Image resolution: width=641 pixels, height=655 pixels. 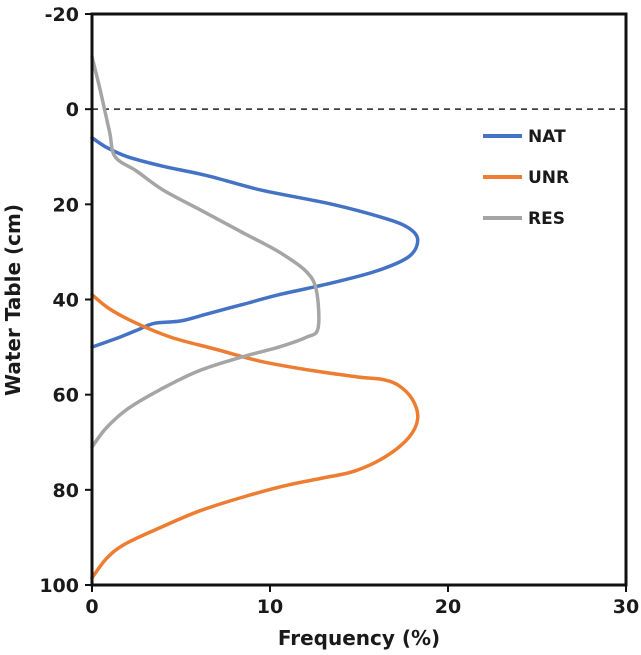 I want to click on y-tick-label: 0, so click(x=72, y=110).